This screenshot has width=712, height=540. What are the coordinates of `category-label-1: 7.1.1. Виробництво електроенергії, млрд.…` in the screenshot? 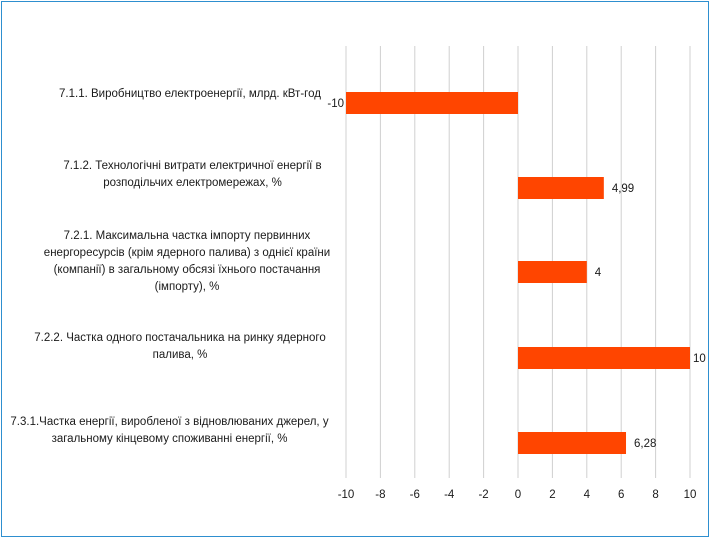 It's located at (190, 94).